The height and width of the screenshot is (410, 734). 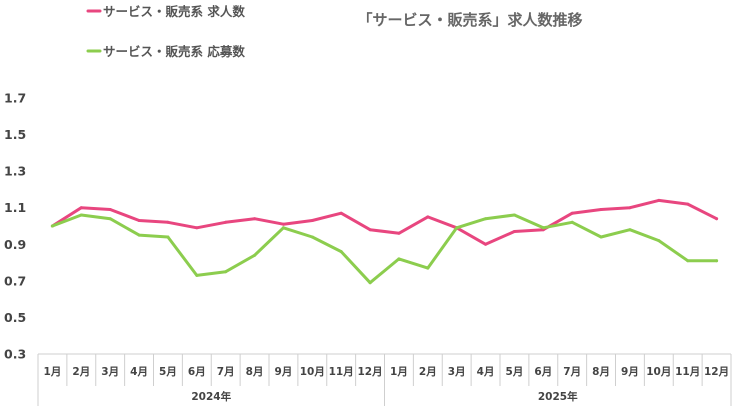 I want to click on y-tick-label: 1.1, so click(x=15, y=207).